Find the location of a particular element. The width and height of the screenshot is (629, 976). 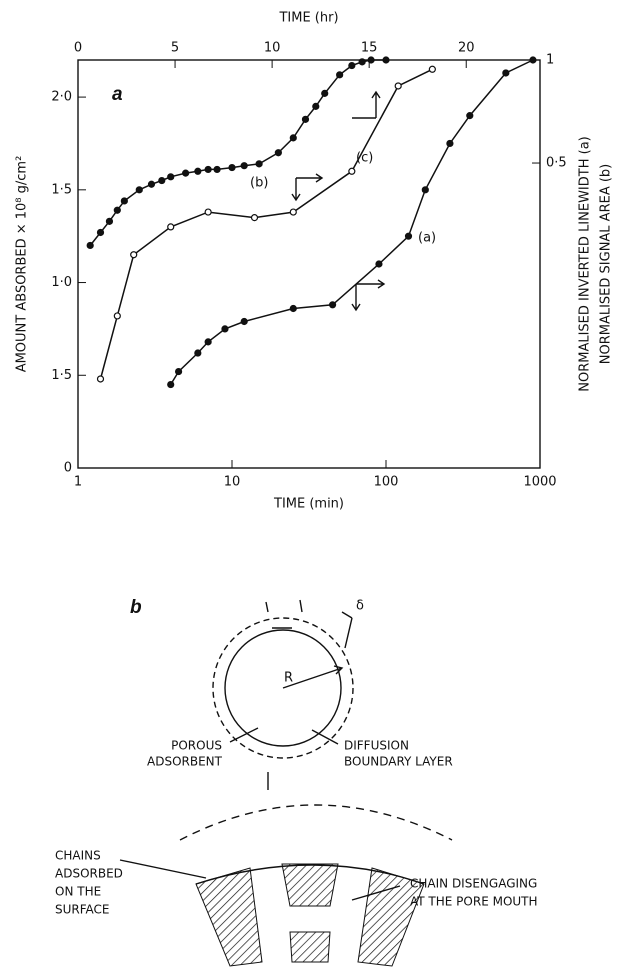

y-label: AMOUNT ABSORBED × 10⁸ g/cm² is located at coordinates (22, 264).